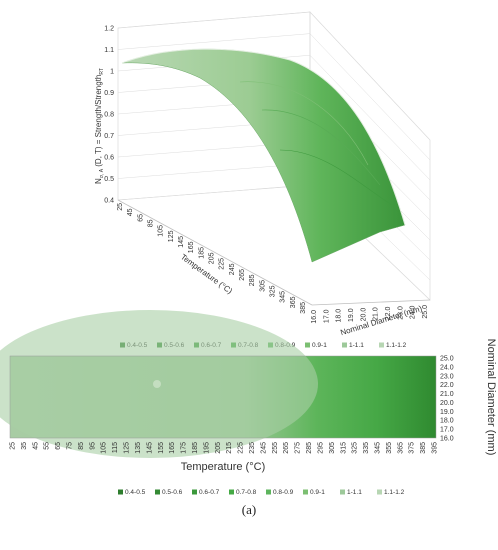 This screenshot has width=498, height=550. What do you see at coordinates (92, 446) in the screenshot?
I see `contour-x-tick-label: 95` at bounding box center [92, 446].